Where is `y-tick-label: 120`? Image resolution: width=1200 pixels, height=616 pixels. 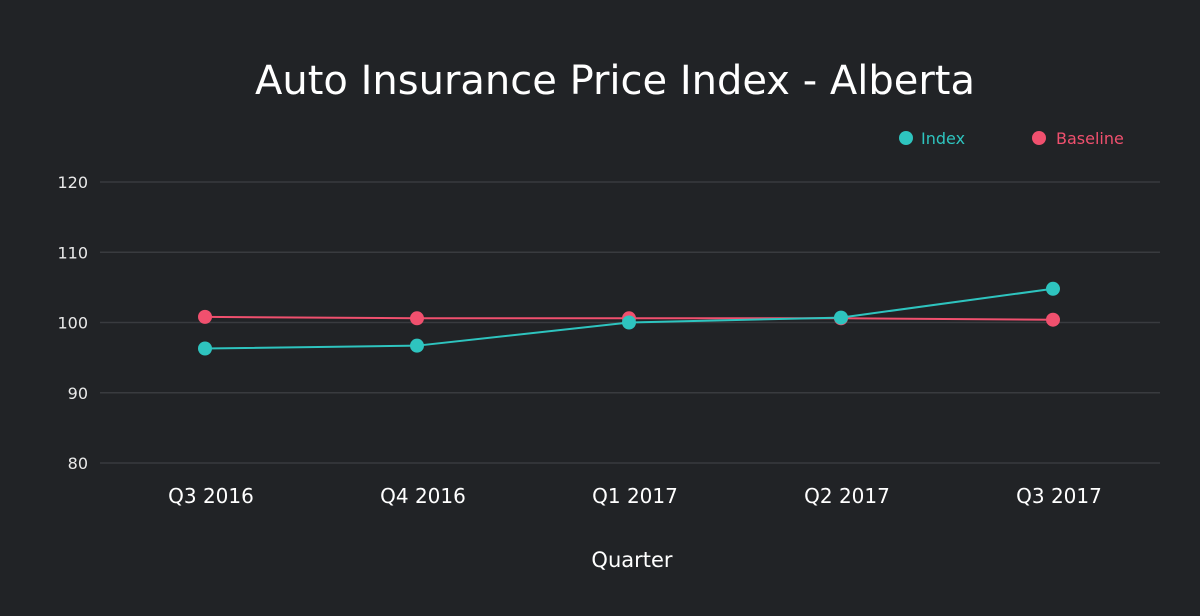 y-tick-label: 120 is located at coordinates (72, 182).